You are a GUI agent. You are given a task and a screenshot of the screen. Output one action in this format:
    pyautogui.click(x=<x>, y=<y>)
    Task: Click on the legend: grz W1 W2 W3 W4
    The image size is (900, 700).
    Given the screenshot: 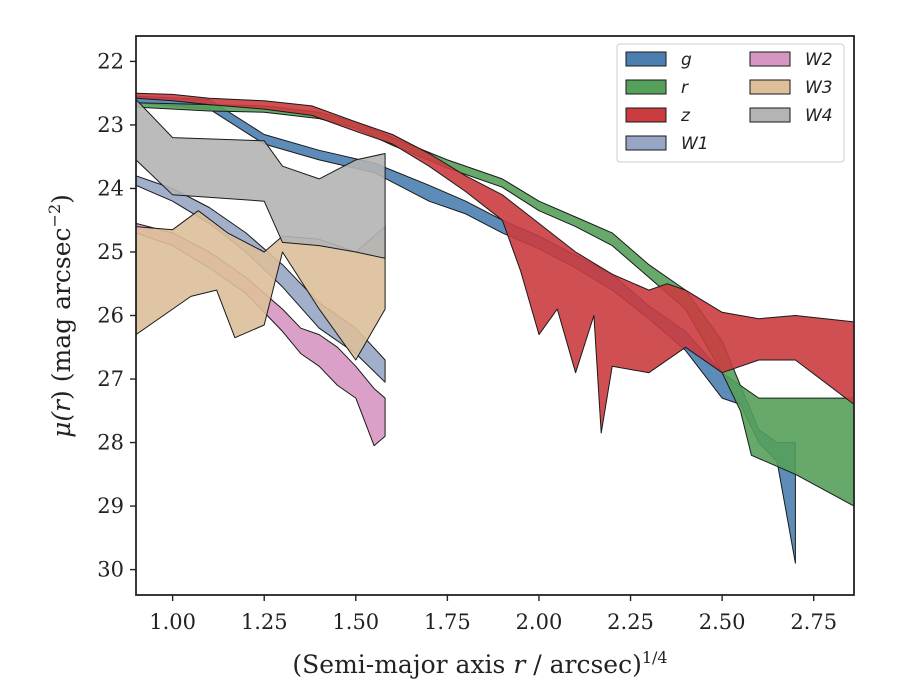 What is the action you would take?
    pyautogui.click(x=730, y=103)
    